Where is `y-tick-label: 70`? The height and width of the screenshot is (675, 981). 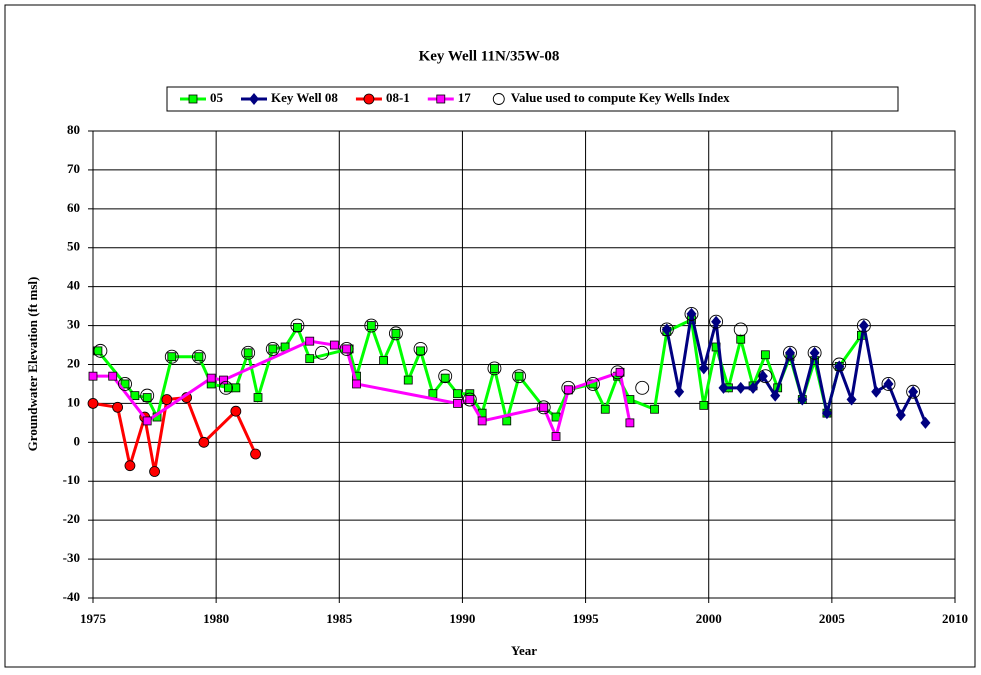
y-tick-label: 70 is located at coordinates (73, 168).